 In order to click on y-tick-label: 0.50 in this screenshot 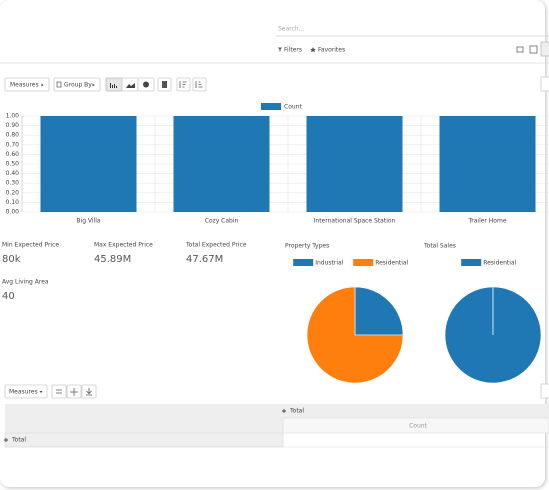, I will do `click(13, 164)`.